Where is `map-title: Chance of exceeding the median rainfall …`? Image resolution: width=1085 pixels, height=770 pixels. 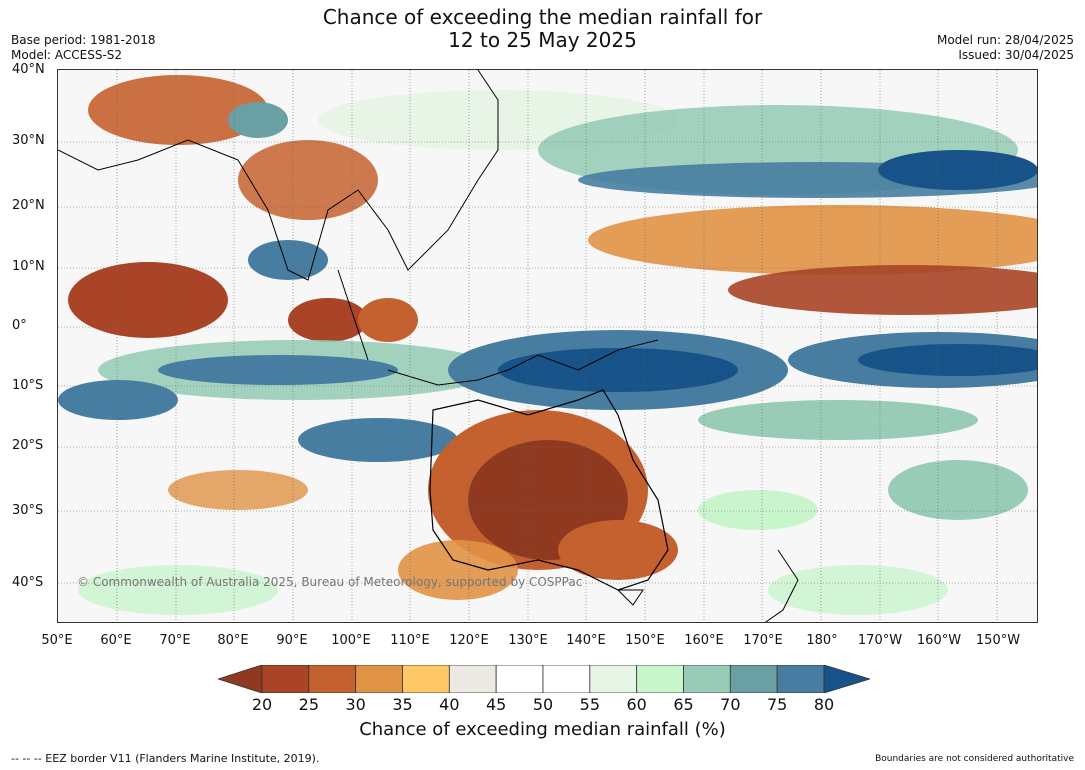 map-title: Chance of exceeding the median rainfall … is located at coordinates (542, 29).